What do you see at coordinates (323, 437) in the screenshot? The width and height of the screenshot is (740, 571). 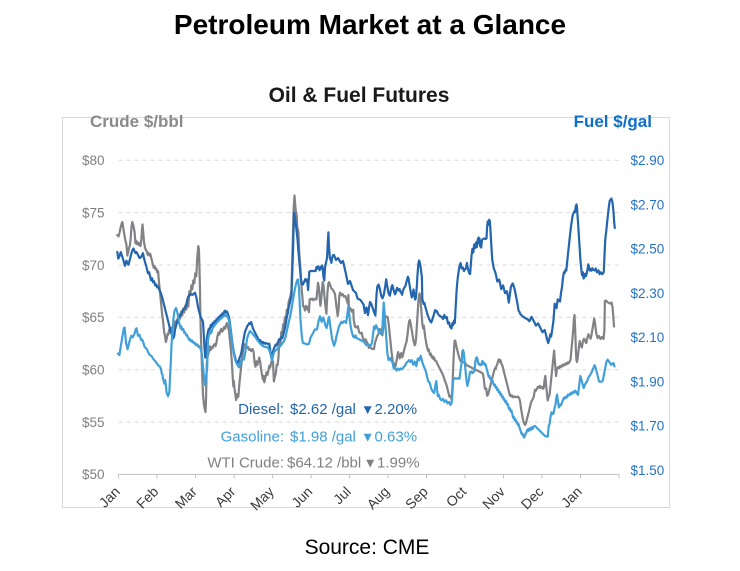 I see `svg-text: $1.98 /gal` at bounding box center [323, 437].